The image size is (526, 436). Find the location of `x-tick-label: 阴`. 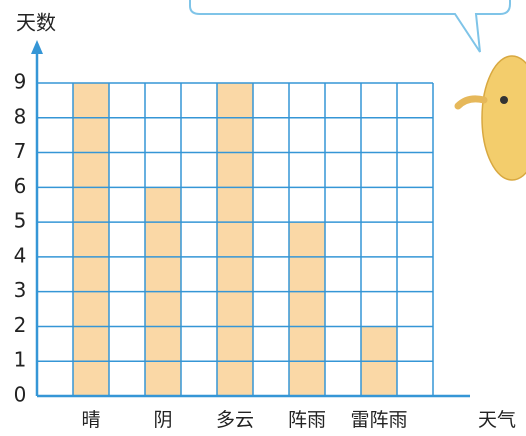

x-tick-label: 阴 is located at coordinates (162, 420).